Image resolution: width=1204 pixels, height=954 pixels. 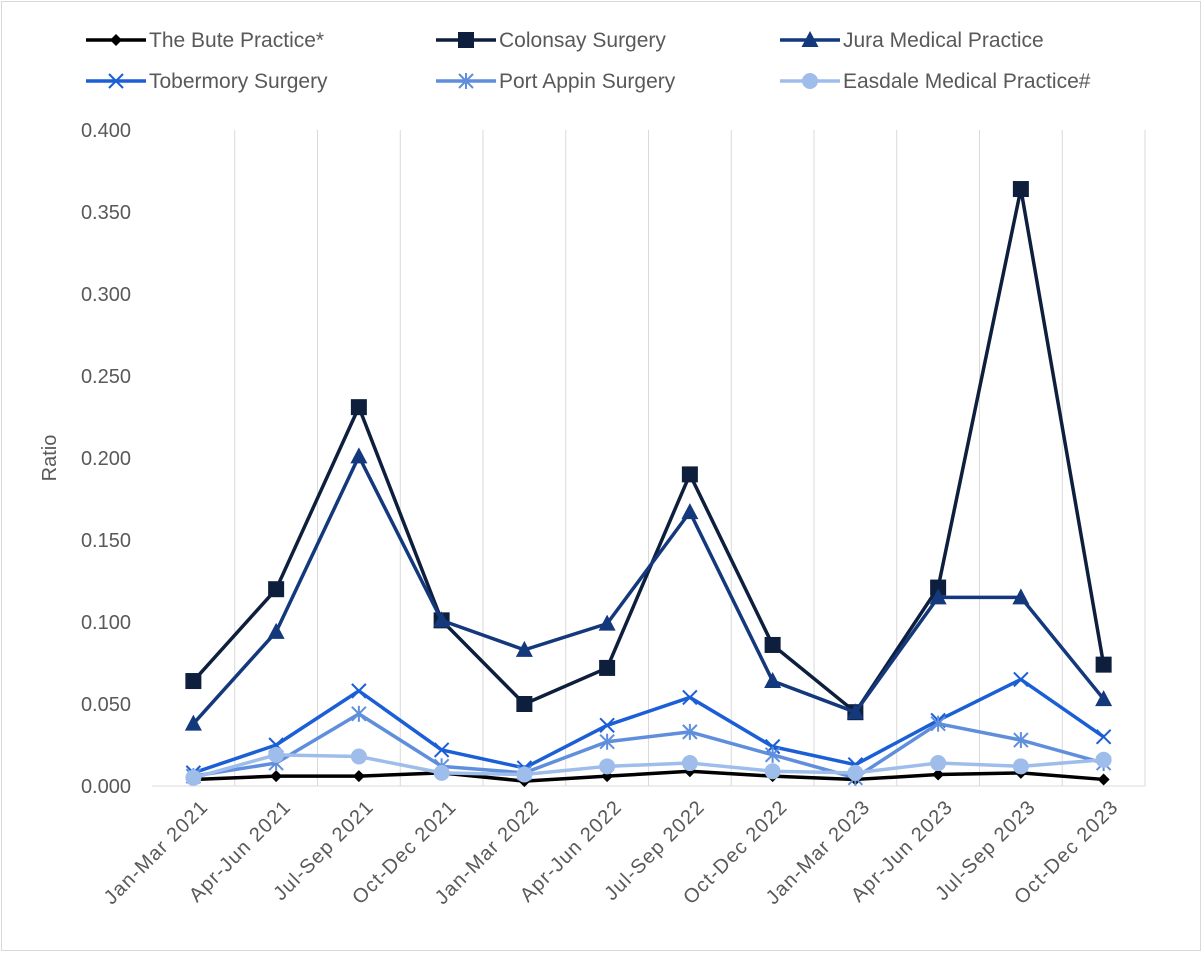 What do you see at coordinates (106, 623) in the screenshot?
I see `y-tick-label: 0.100` at bounding box center [106, 623].